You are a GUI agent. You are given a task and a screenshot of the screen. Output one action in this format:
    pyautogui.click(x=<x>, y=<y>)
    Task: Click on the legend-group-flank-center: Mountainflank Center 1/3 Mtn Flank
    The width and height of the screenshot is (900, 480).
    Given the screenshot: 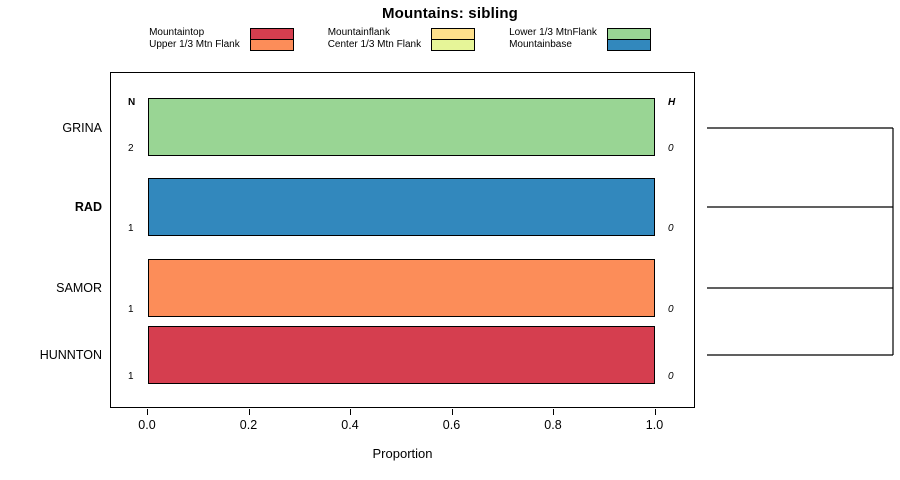 What is the action you would take?
    pyautogui.click(x=402, y=39)
    